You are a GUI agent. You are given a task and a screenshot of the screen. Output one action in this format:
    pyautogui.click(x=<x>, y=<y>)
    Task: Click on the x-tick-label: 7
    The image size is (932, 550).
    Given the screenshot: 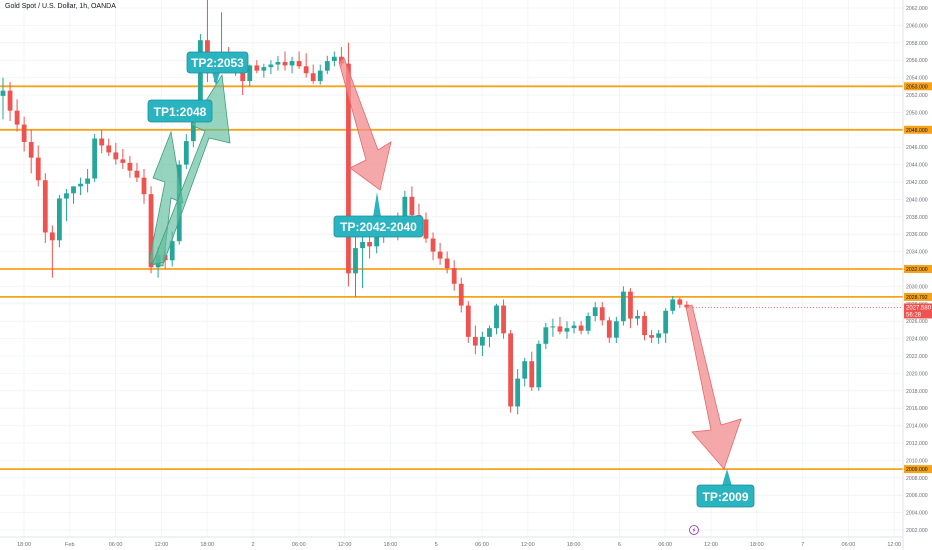 What is the action you would take?
    pyautogui.click(x=802, y=545)
    